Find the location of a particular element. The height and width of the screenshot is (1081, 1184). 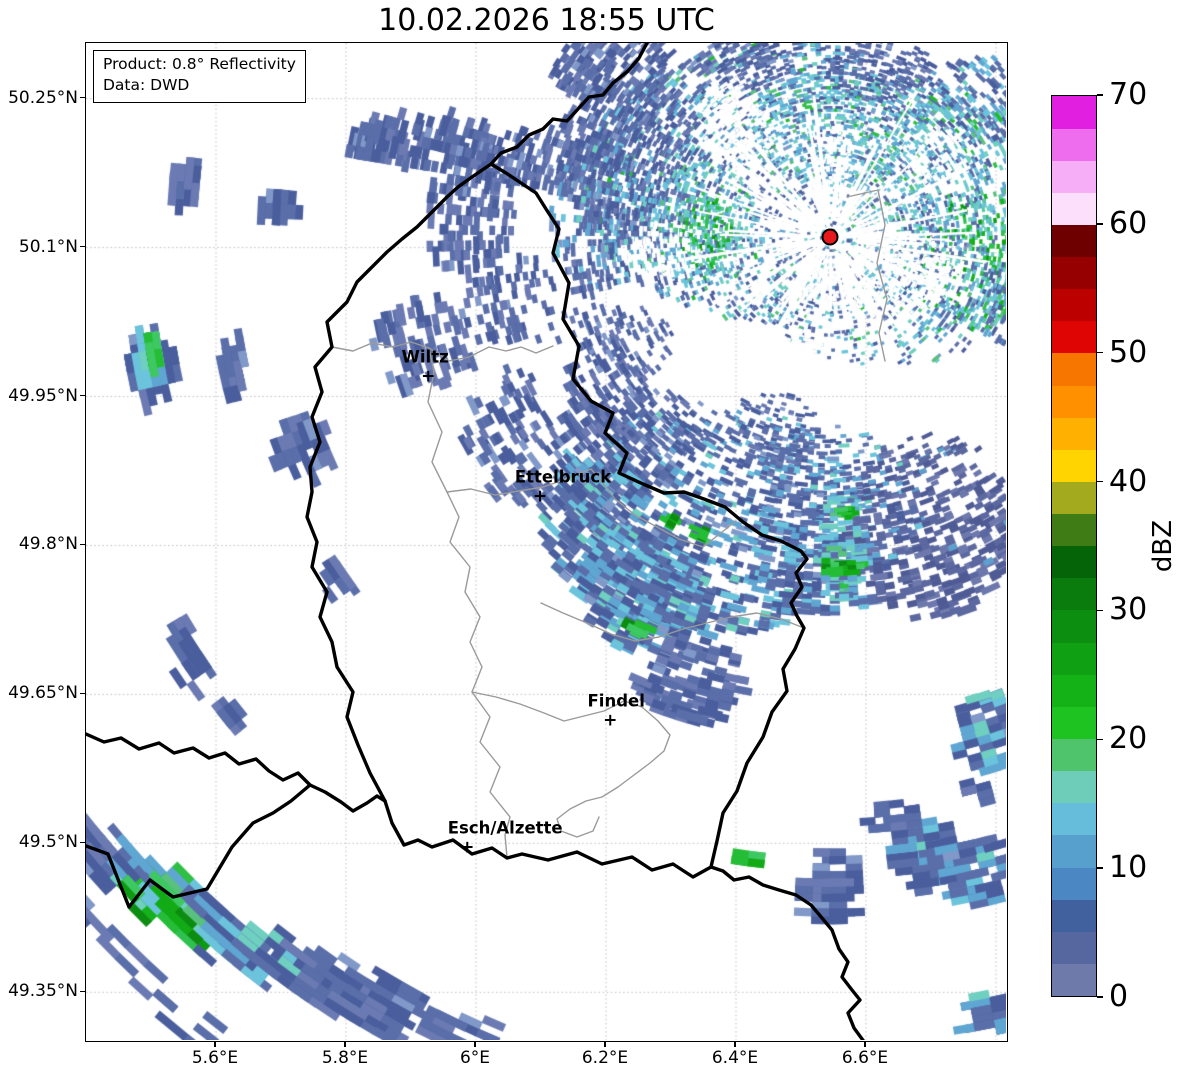

colorbar-tick-label: 50 is located at coordinates (1128, 352).